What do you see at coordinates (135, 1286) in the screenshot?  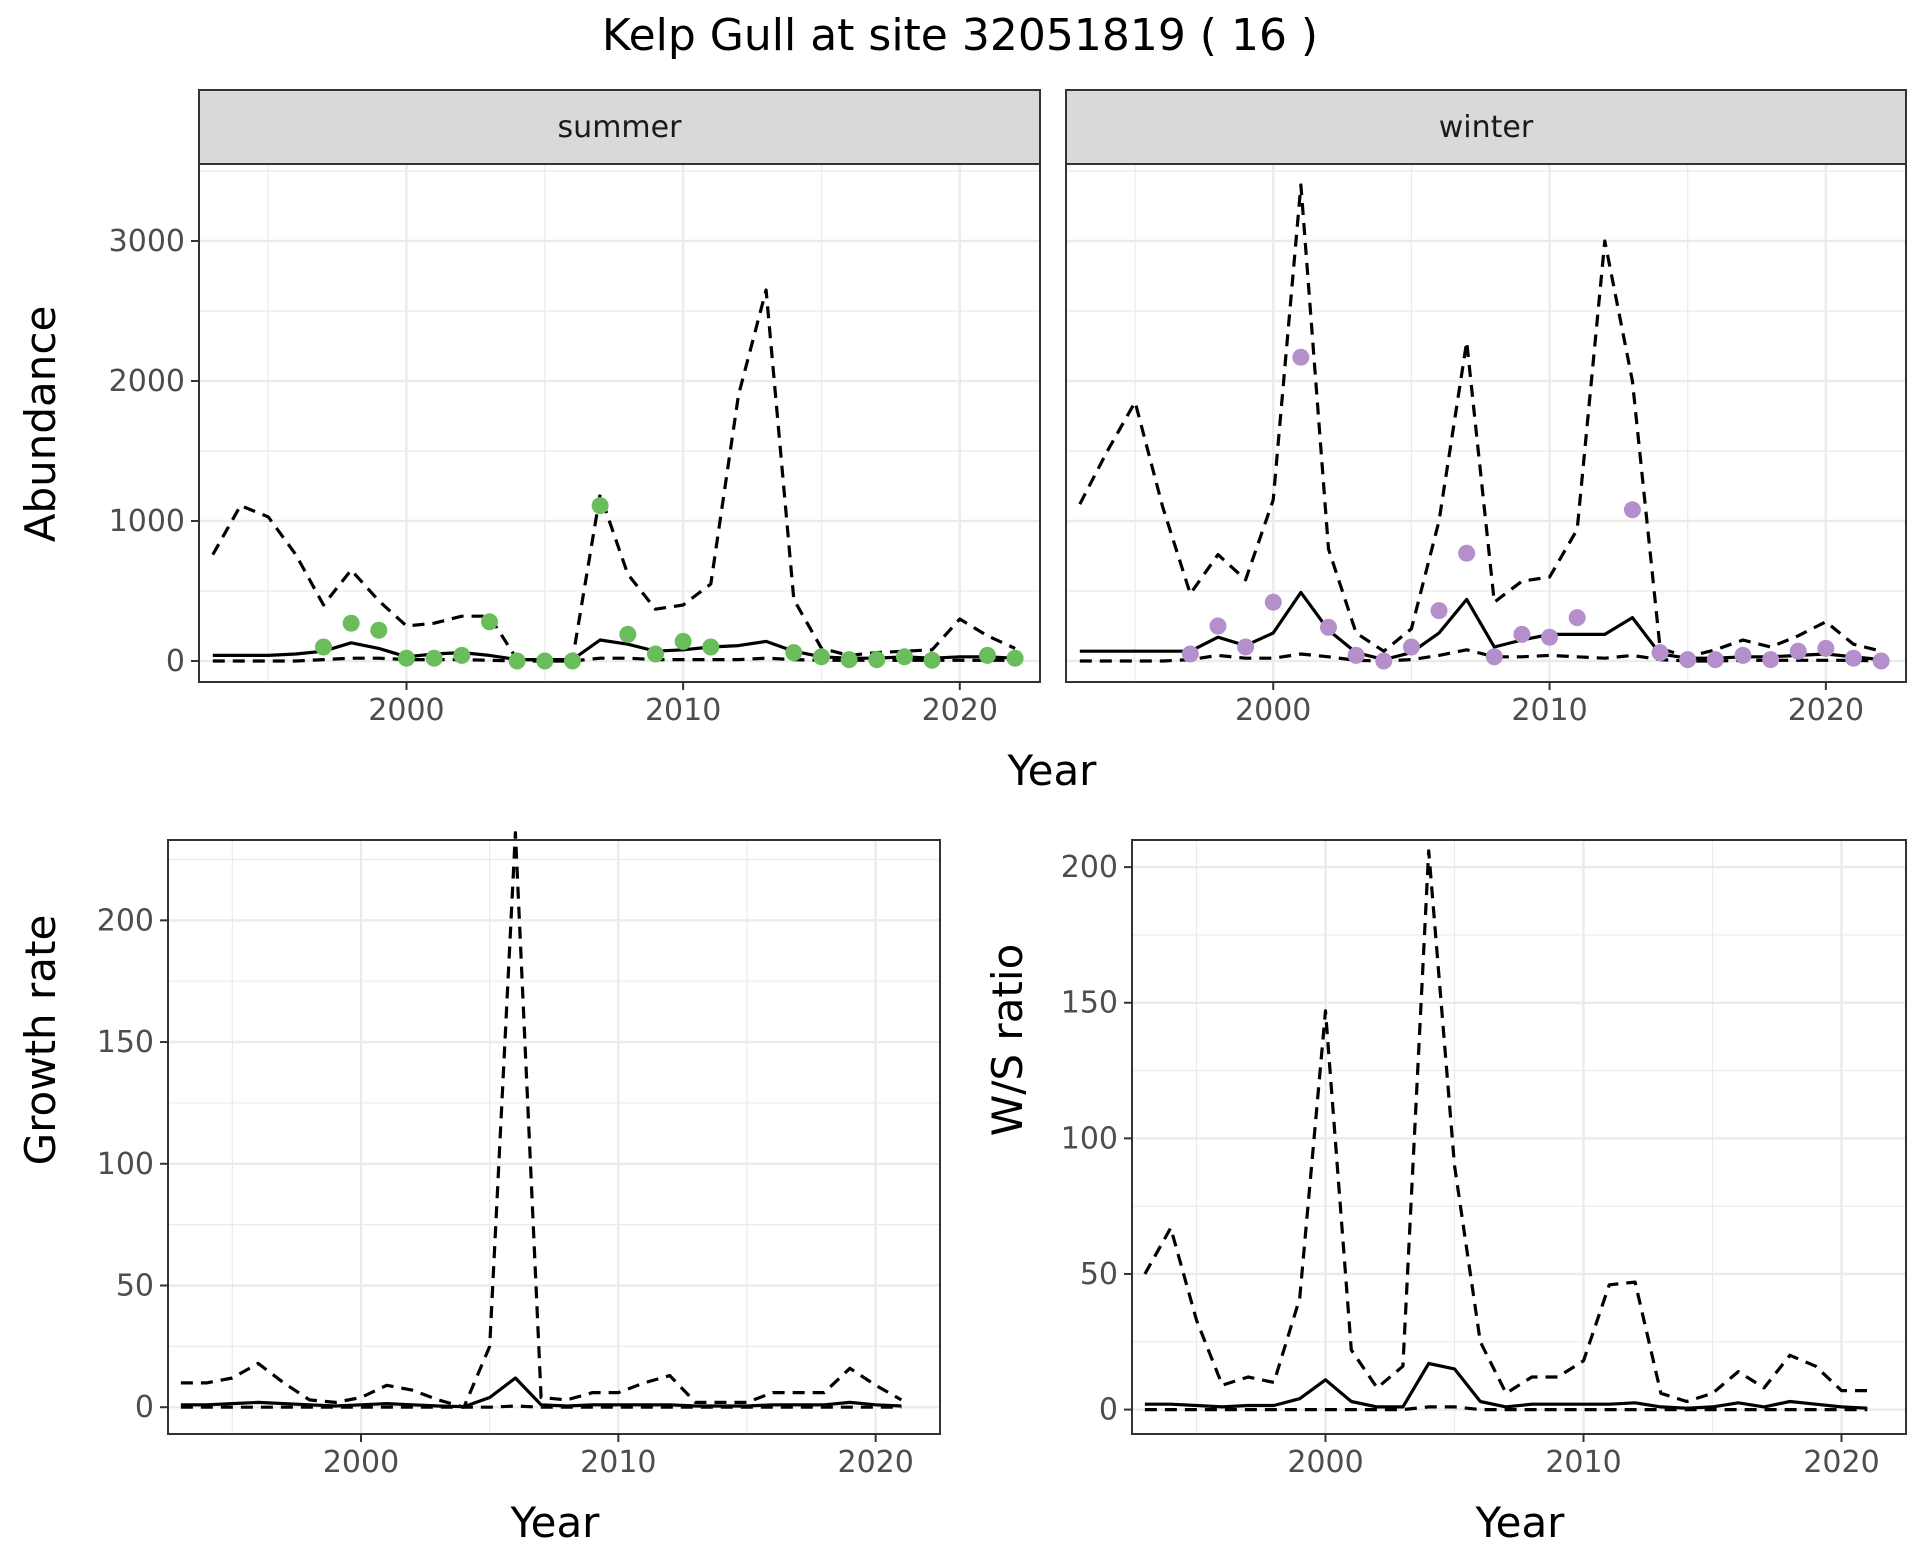 I see `growth-y-tick-label: 50` at bounding box center [135, 1286].